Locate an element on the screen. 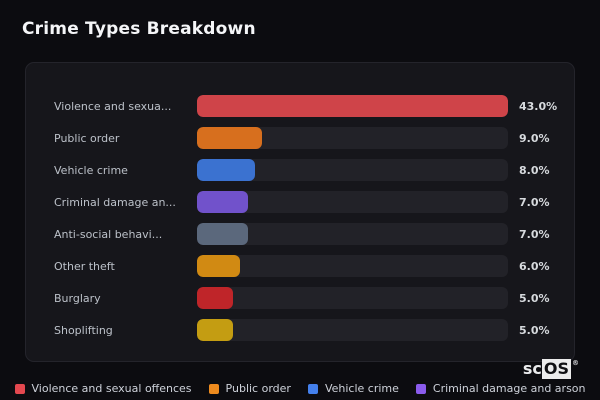 This screenshot has width=600, height=400. scos-logo: sc OS ® is located at coordinates (551, 369).